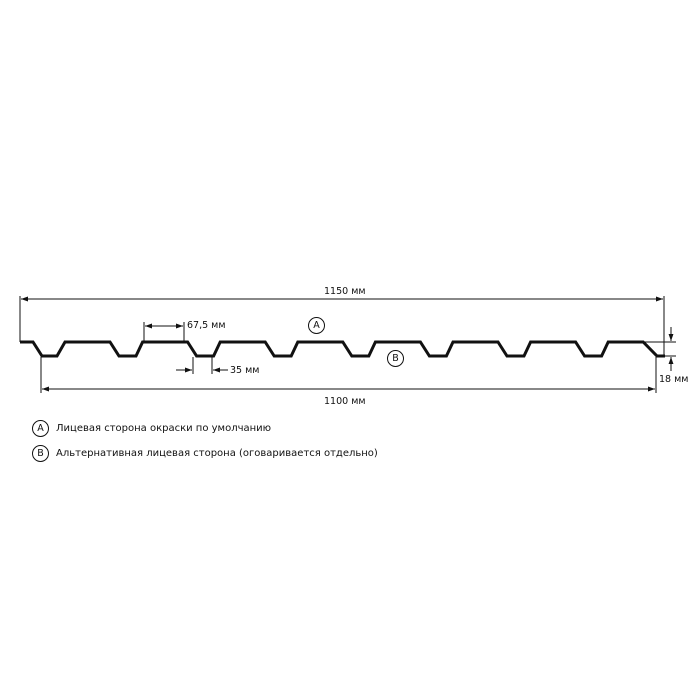 Image resolution: width=700 pixels, height=700 pixels. I want to click on label-67-5: 67,5 мм, so click(206, 325).